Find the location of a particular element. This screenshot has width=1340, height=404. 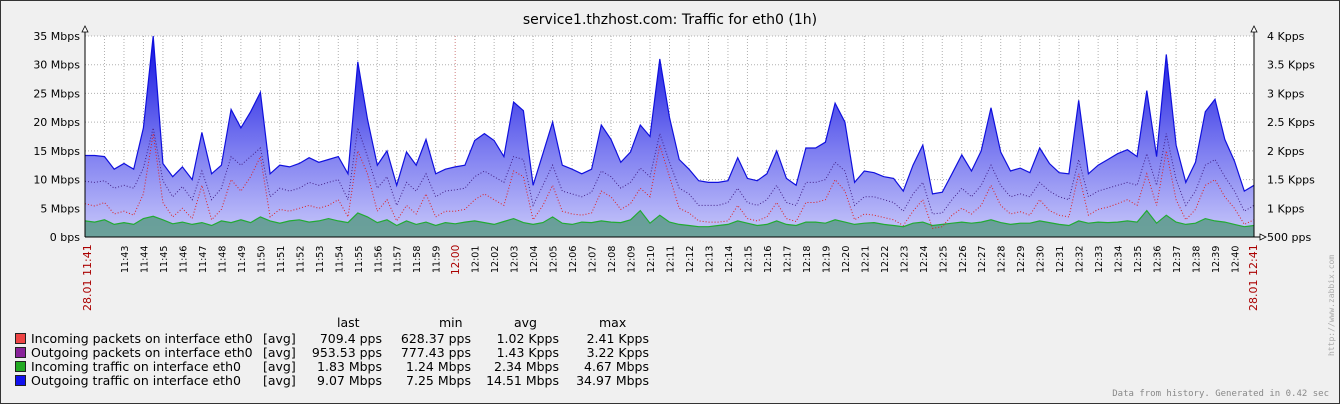

y-left-tick-label: 10 Mbps is located at coordinates (56, 180).